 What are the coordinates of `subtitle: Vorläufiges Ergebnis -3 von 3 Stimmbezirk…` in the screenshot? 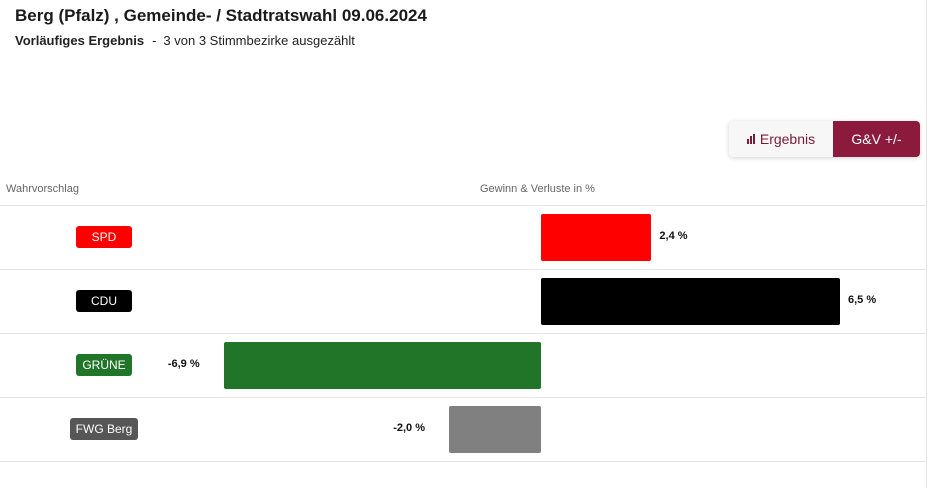 It's located at (185, 40).